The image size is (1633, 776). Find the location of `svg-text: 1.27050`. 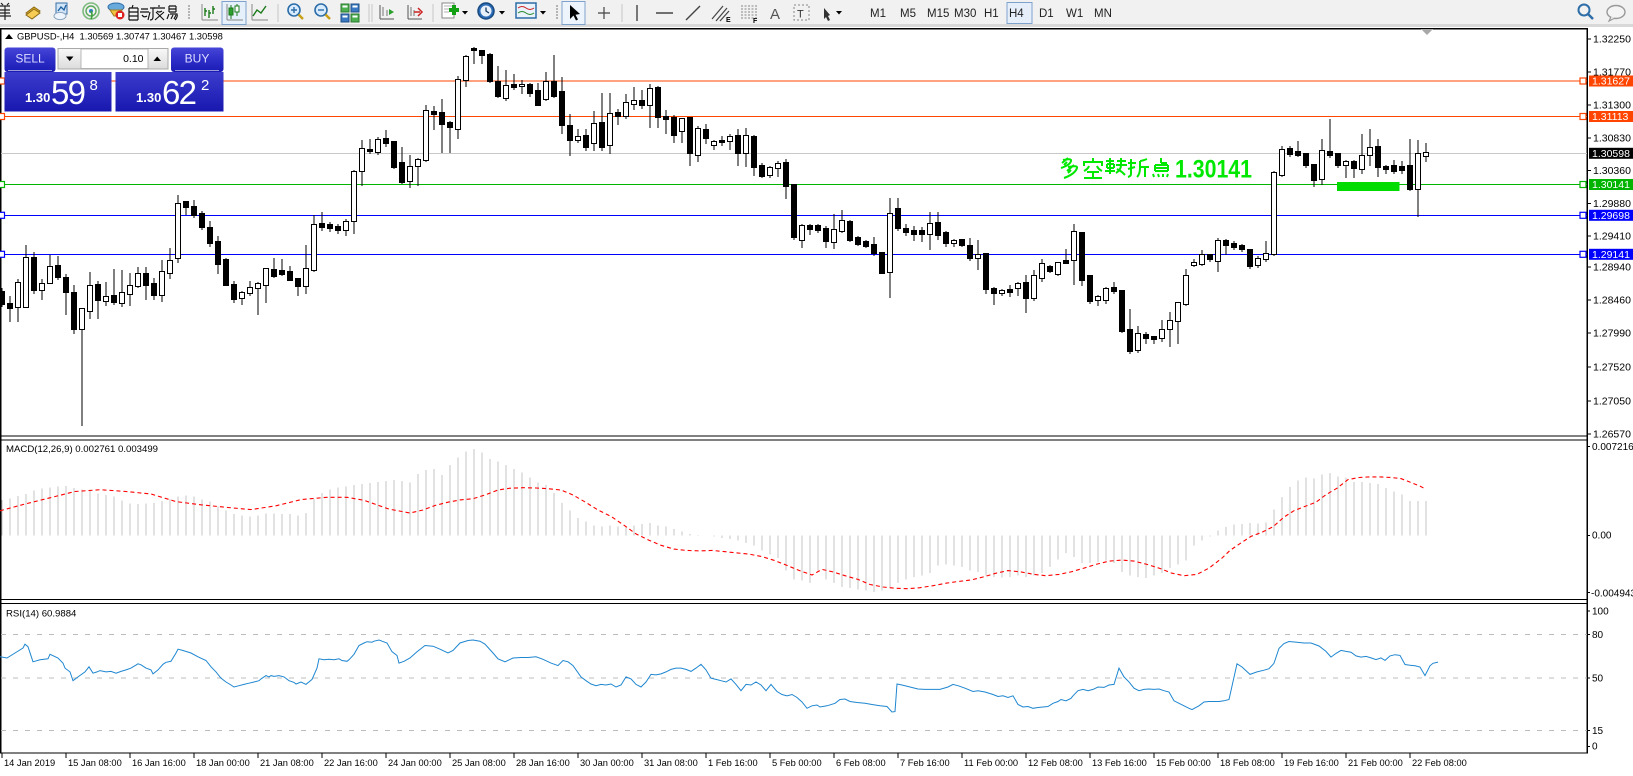

svg-text: 1.27050 is located at coordinates (1612, 402).